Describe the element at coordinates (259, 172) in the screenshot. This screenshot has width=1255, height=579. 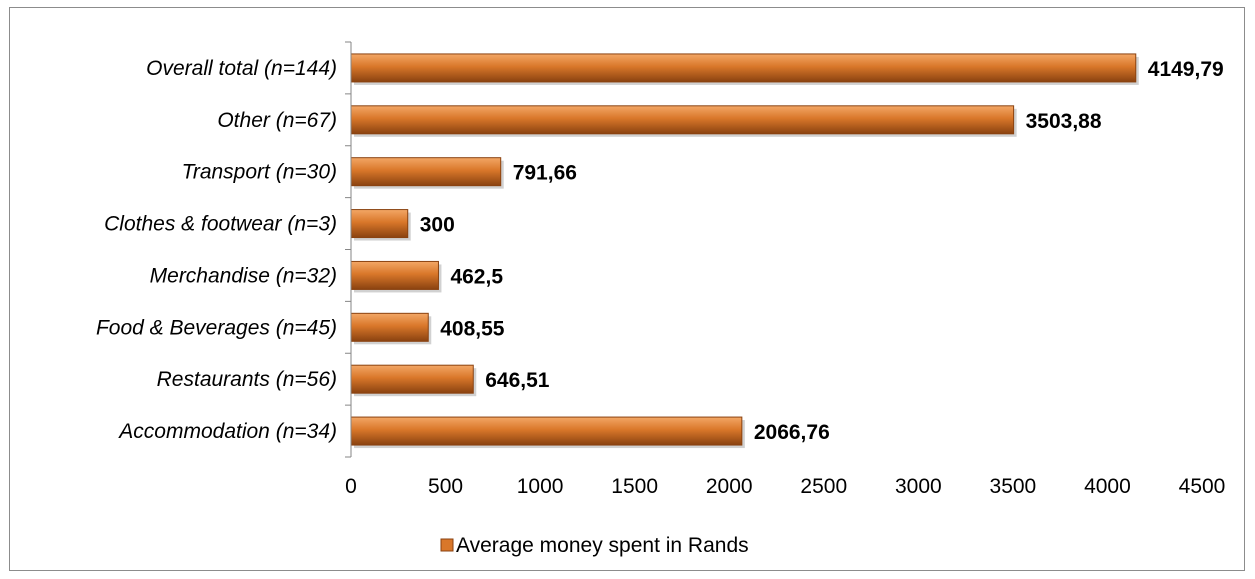
I see `category-label: Transport (n=30)` at that location.